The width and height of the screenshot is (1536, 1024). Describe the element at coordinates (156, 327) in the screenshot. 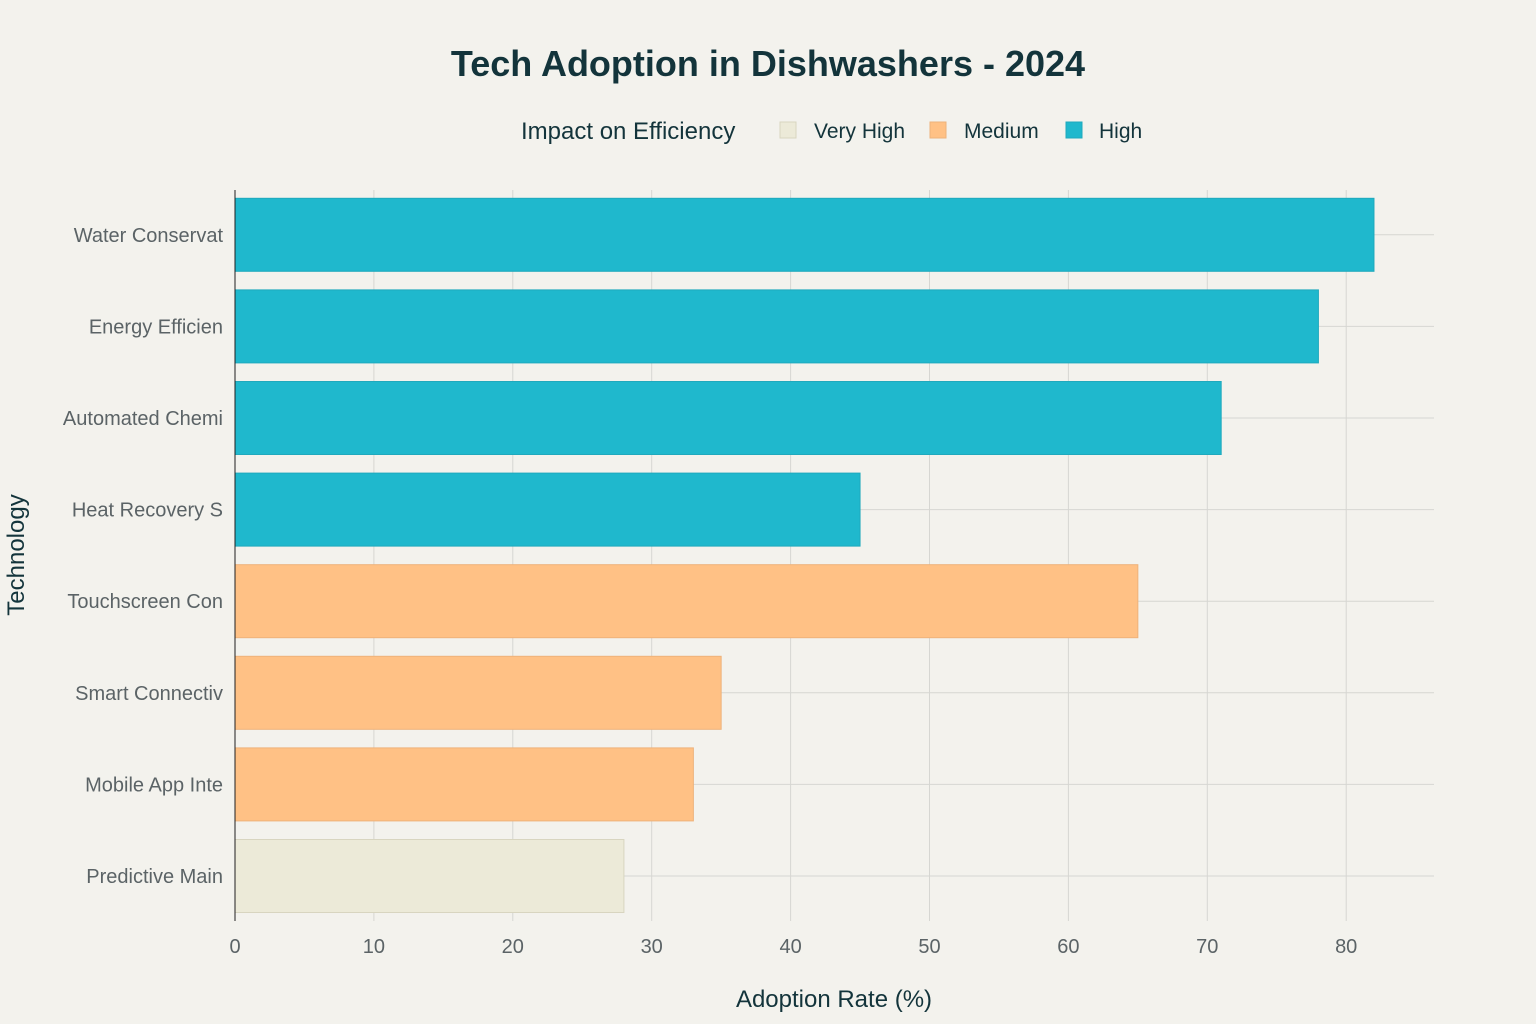

I see `y-tick-label: Energy Efficien` at that location.